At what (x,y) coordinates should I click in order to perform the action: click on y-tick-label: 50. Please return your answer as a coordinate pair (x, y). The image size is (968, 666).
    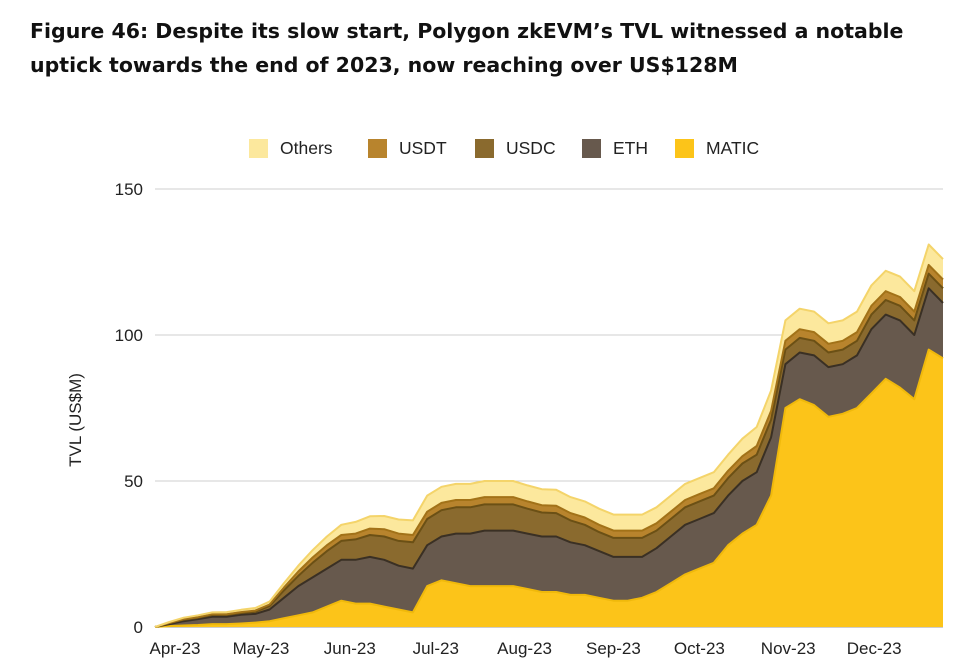
    Looking at the image, I should click on (133, 481).